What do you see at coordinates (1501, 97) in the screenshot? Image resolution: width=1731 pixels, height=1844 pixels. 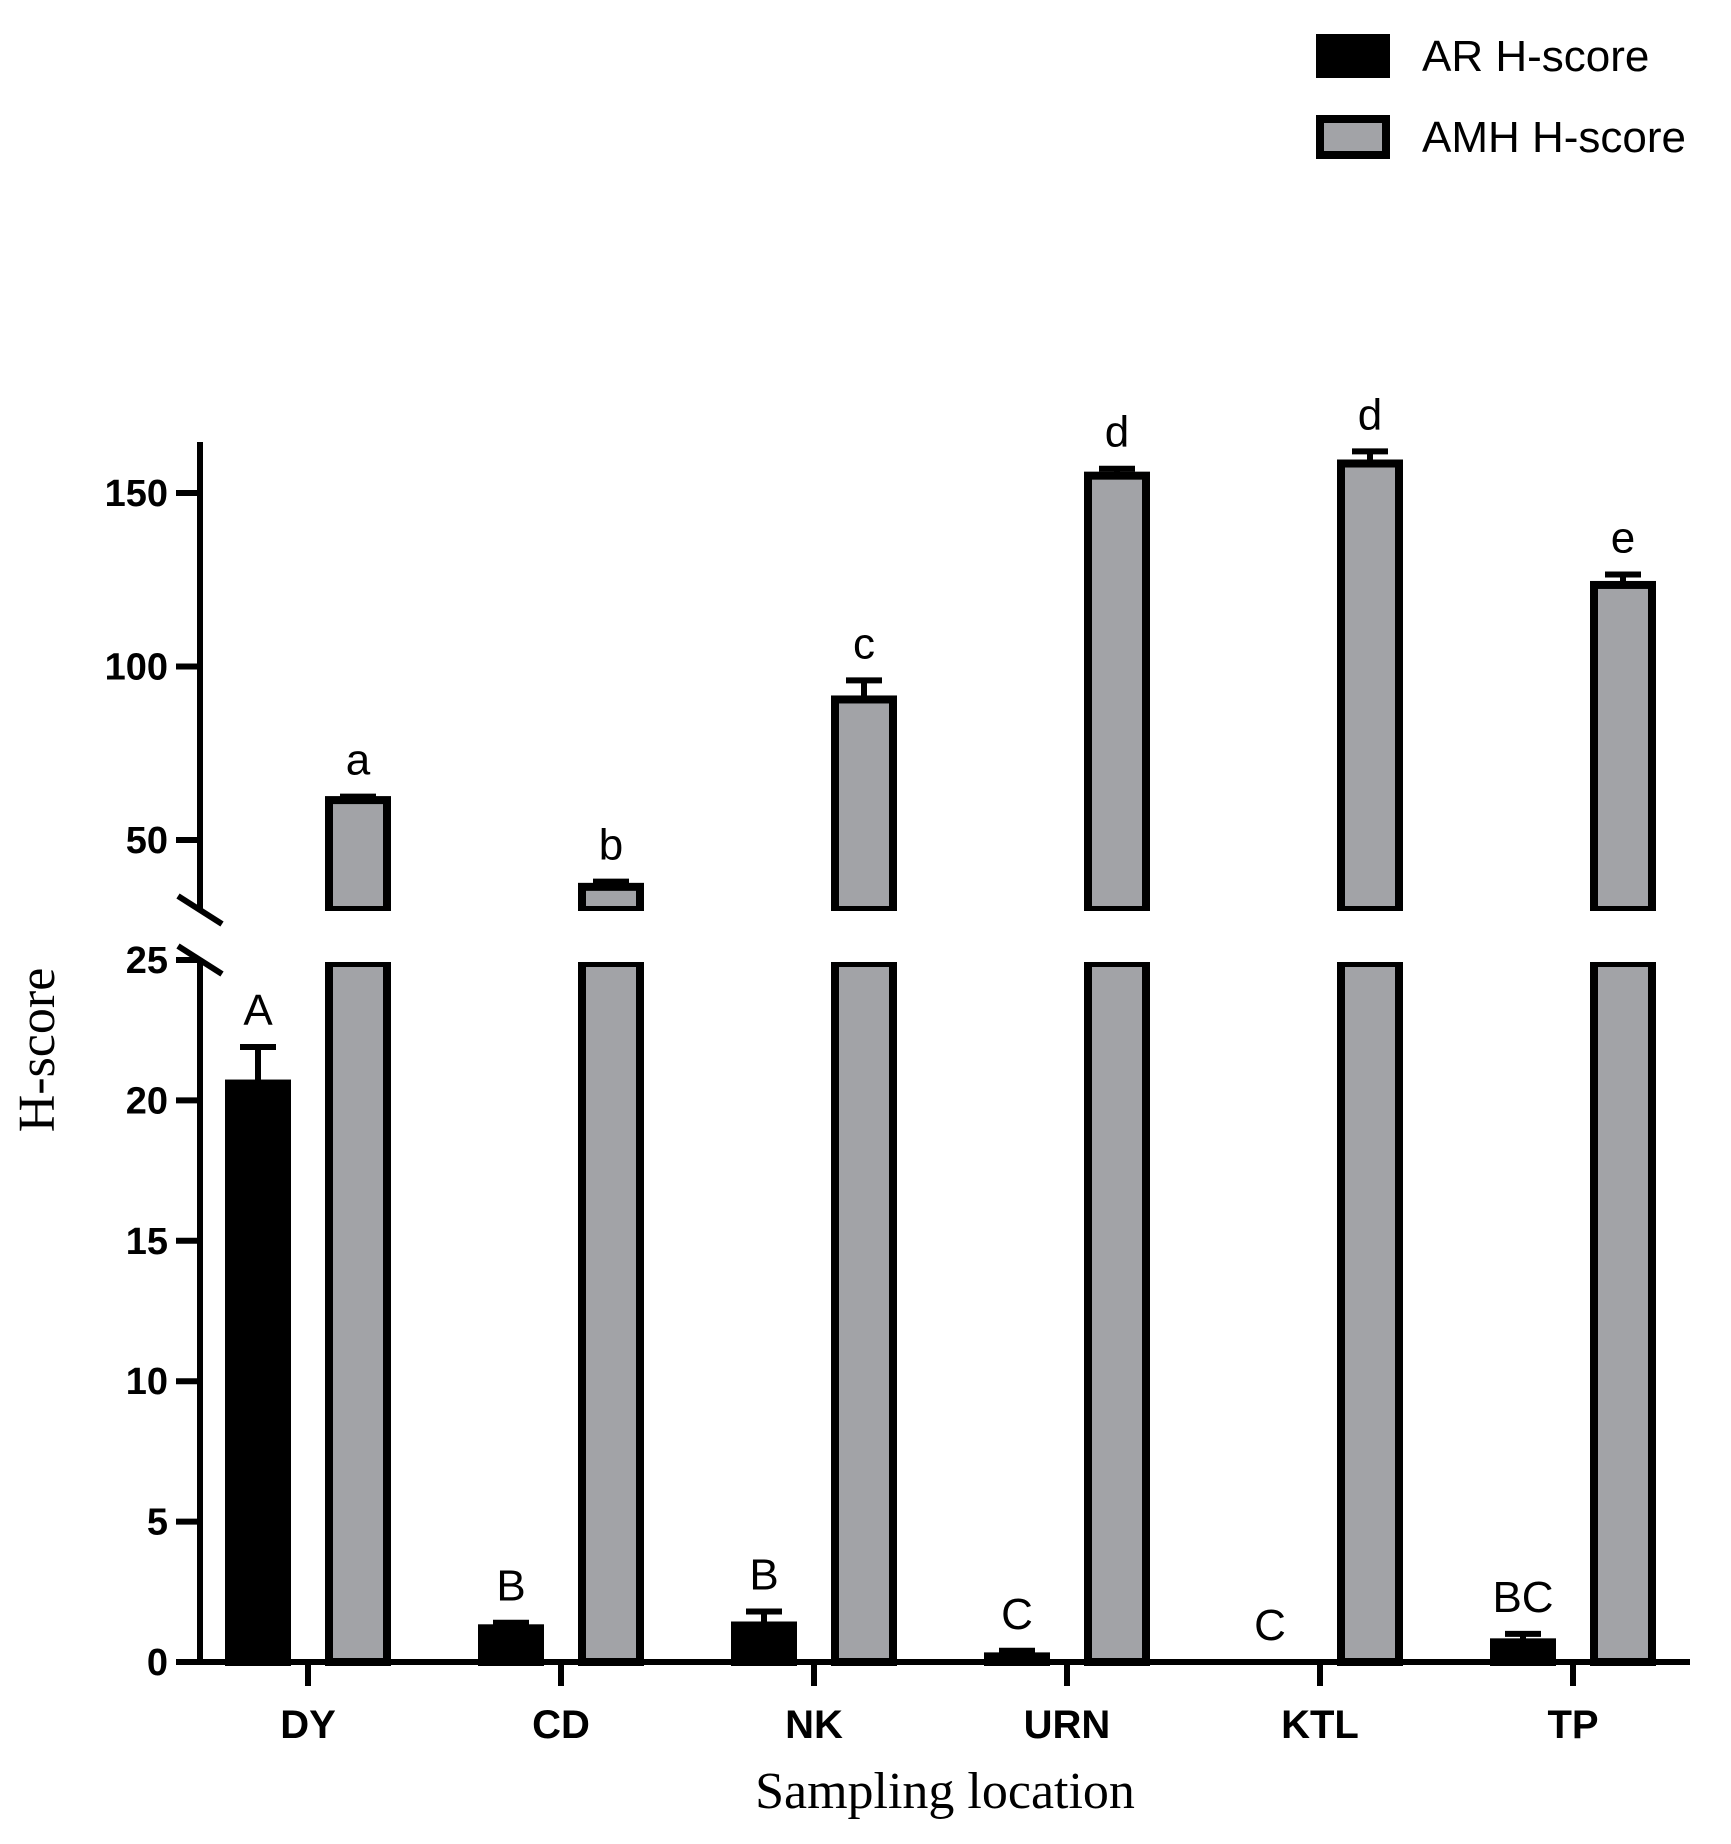 I see `legend: AR H-score AMH H-score` at bounding box center [1501, 97].